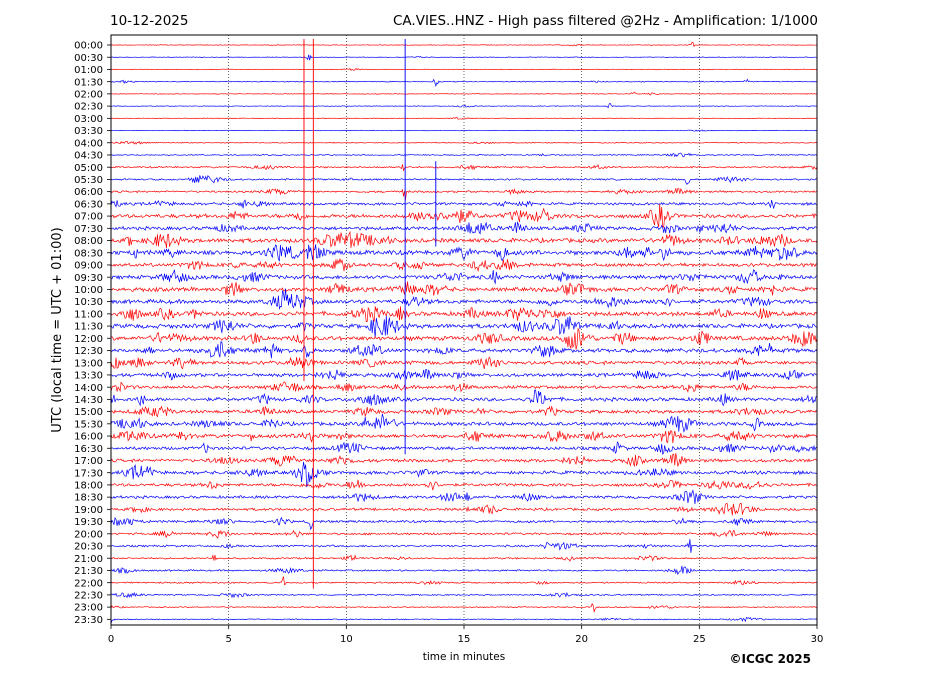 This screenshot has width=927, height=696. I want to click on row-label-25: 12:30, so click(88, 351).